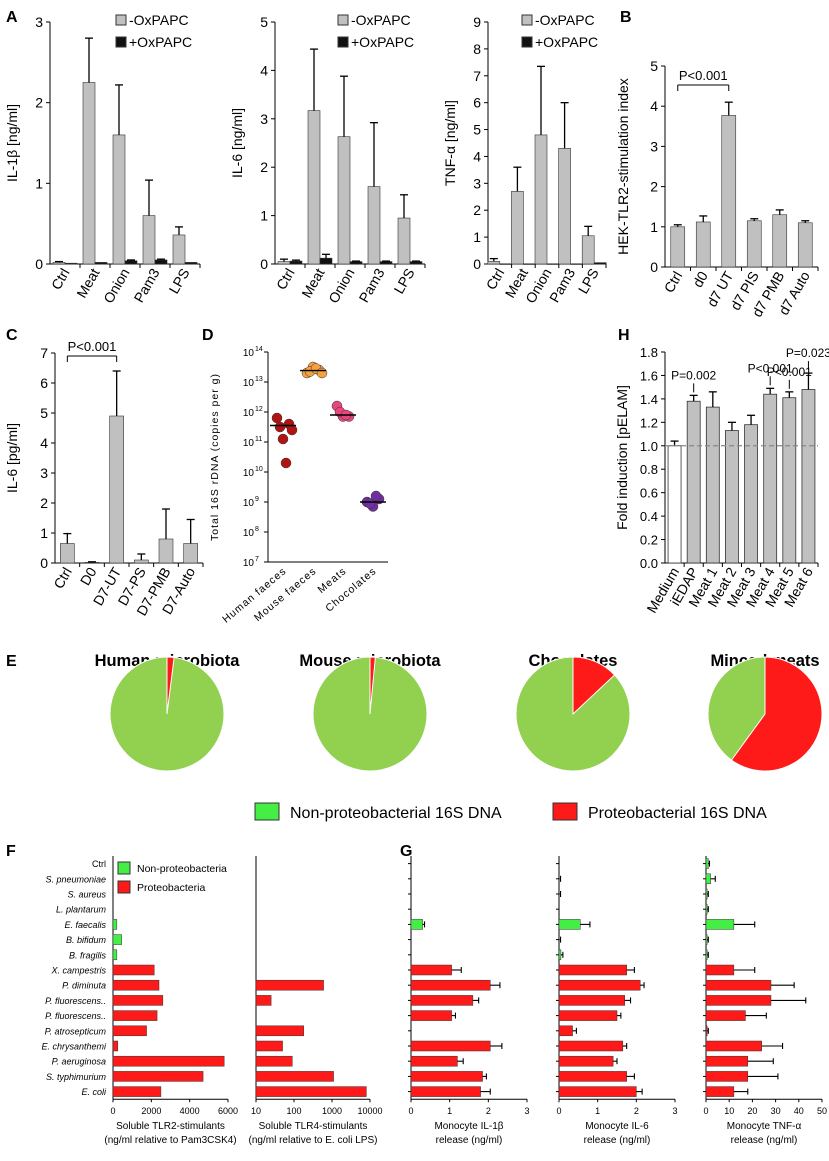  Describe the element at coordinates (12, 143) in the screenshot. I see `A1-y-axis-label: IL-1β [ng/ml]` at that location.